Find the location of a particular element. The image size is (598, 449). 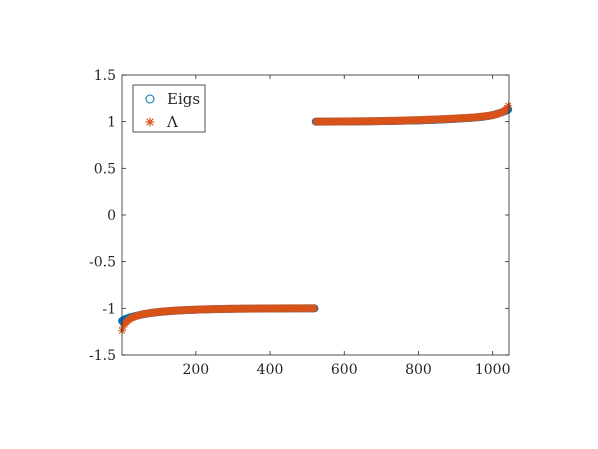

y-tick-label: 0.5 is located at coordinates (105, 169).